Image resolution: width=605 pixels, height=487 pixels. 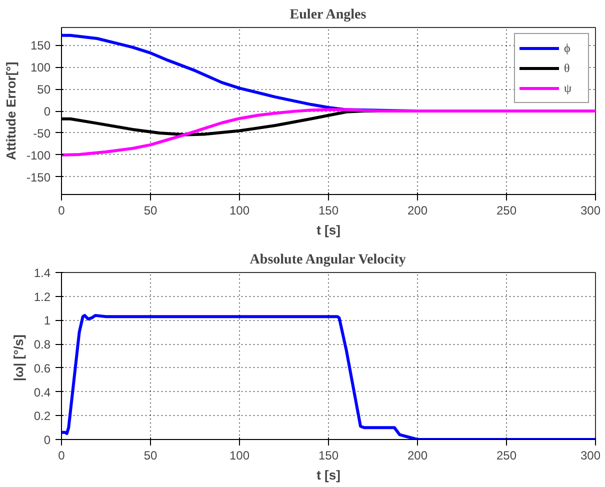 I want to click on y-tick-label: 150, so click(x=40, y=45).